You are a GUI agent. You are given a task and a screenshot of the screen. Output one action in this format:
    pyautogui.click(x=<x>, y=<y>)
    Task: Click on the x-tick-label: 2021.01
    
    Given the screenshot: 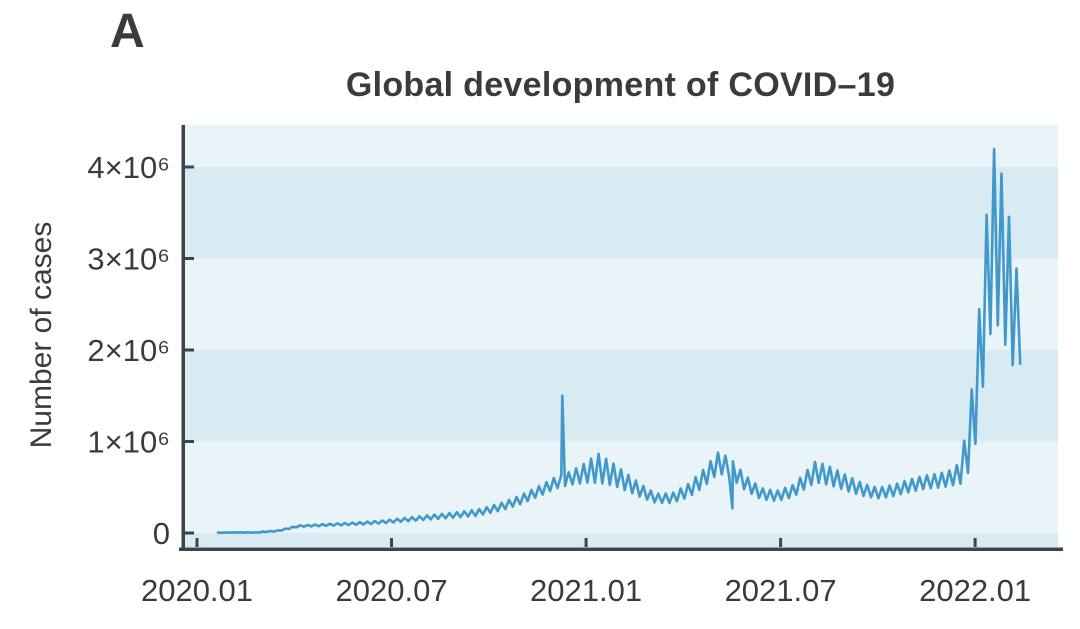 What is the action you would take?
    pyautogui.click(x=586, y=590)
    